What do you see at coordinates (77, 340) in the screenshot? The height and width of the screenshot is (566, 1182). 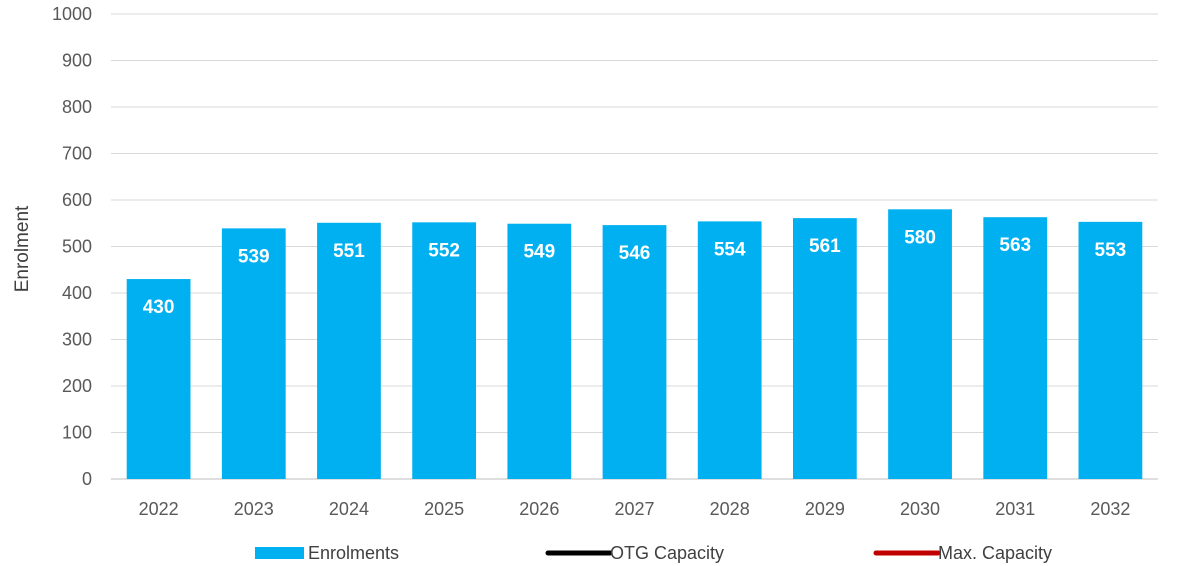 I see `y-tick-label-300: 300` at bounding box center [77, 340].